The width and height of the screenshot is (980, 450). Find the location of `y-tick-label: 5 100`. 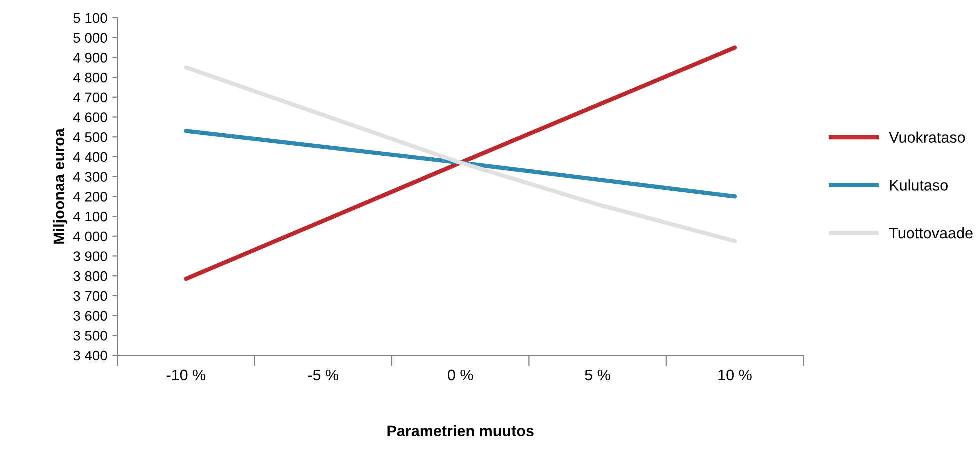

y-tick-label: 5 100 is located at coordinates (91, 18).